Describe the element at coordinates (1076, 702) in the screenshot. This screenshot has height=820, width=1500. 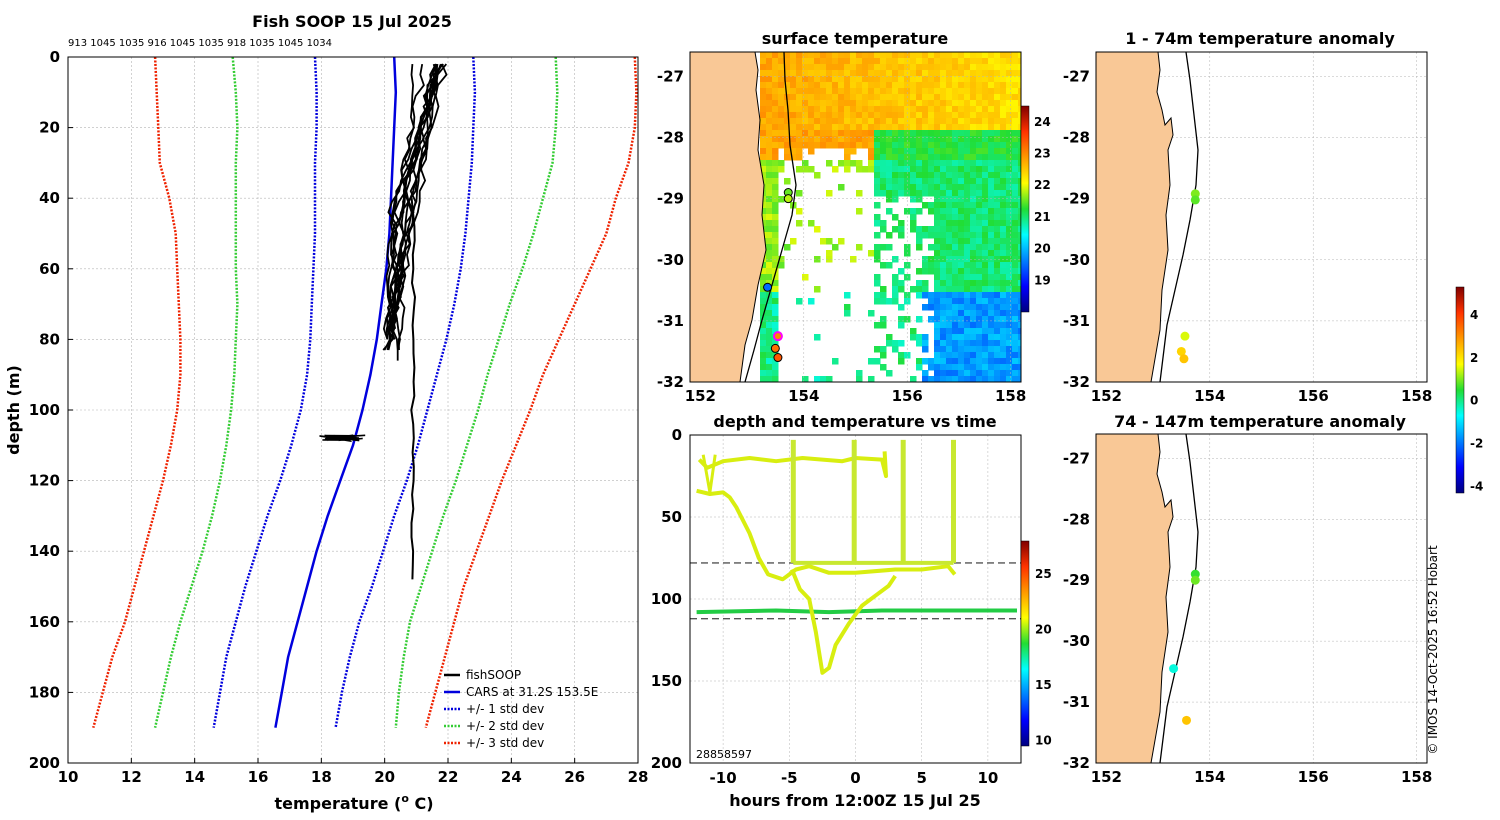
I see `y-tick-label: -31` at that location.